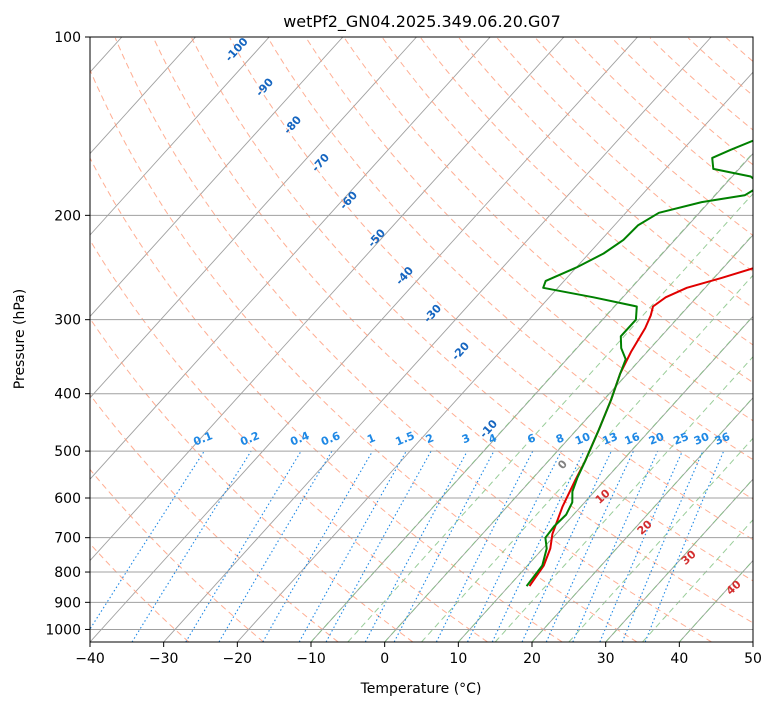 This screenshot has width=775, height=708. I want to click on mixing-ratio-label: 2, so click(430, 438).